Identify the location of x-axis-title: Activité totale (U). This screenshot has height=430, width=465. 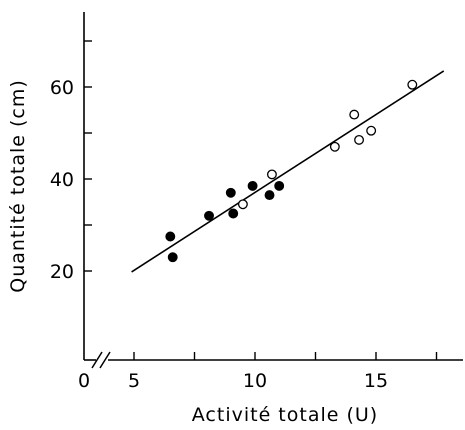
(285, 415).